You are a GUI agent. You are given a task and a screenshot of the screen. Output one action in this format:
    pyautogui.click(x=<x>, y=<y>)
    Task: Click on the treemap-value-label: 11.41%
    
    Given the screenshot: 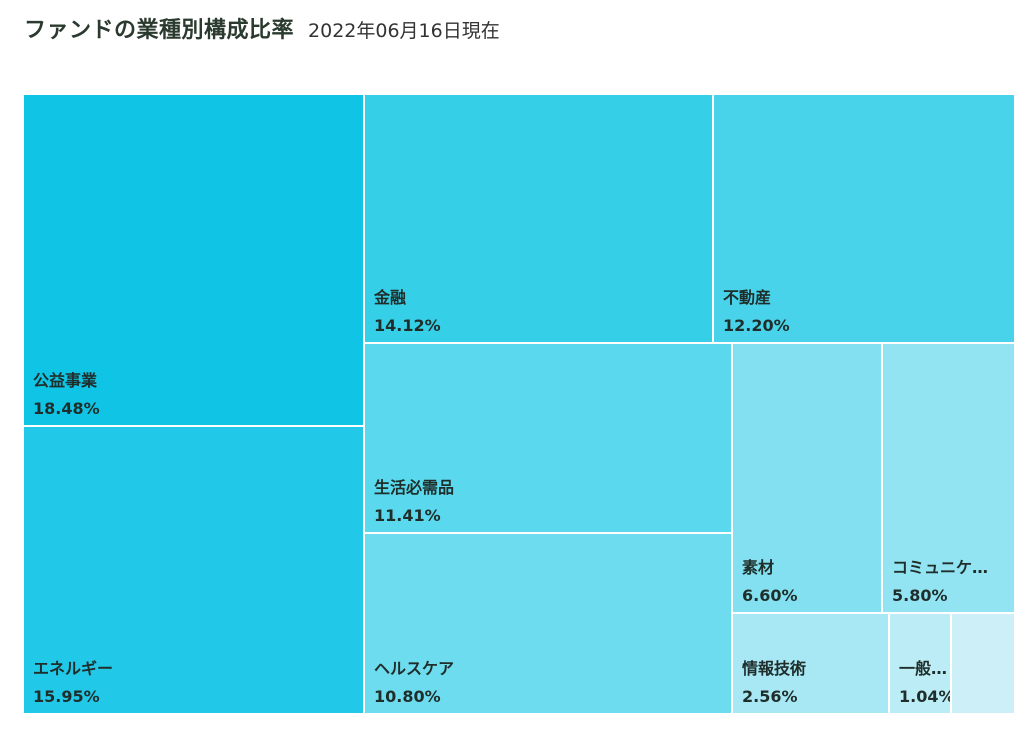 What is the action you would take?
    pyautogui.click(x=407, y=515)
    